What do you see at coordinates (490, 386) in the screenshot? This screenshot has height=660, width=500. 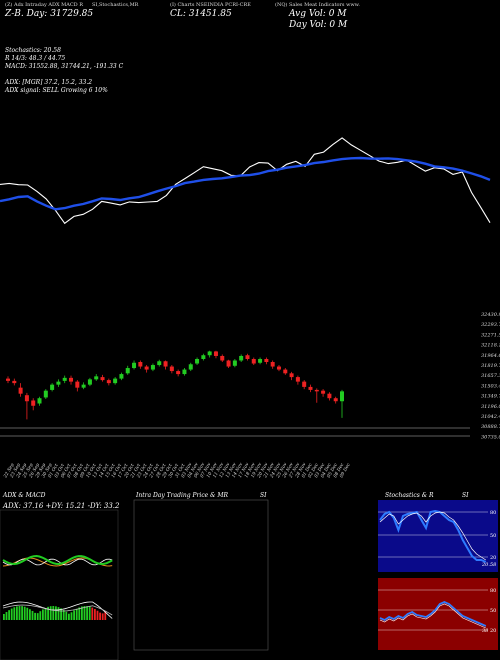 I see `price-axis-label: 31503.4` at bounding box center [490, 386].